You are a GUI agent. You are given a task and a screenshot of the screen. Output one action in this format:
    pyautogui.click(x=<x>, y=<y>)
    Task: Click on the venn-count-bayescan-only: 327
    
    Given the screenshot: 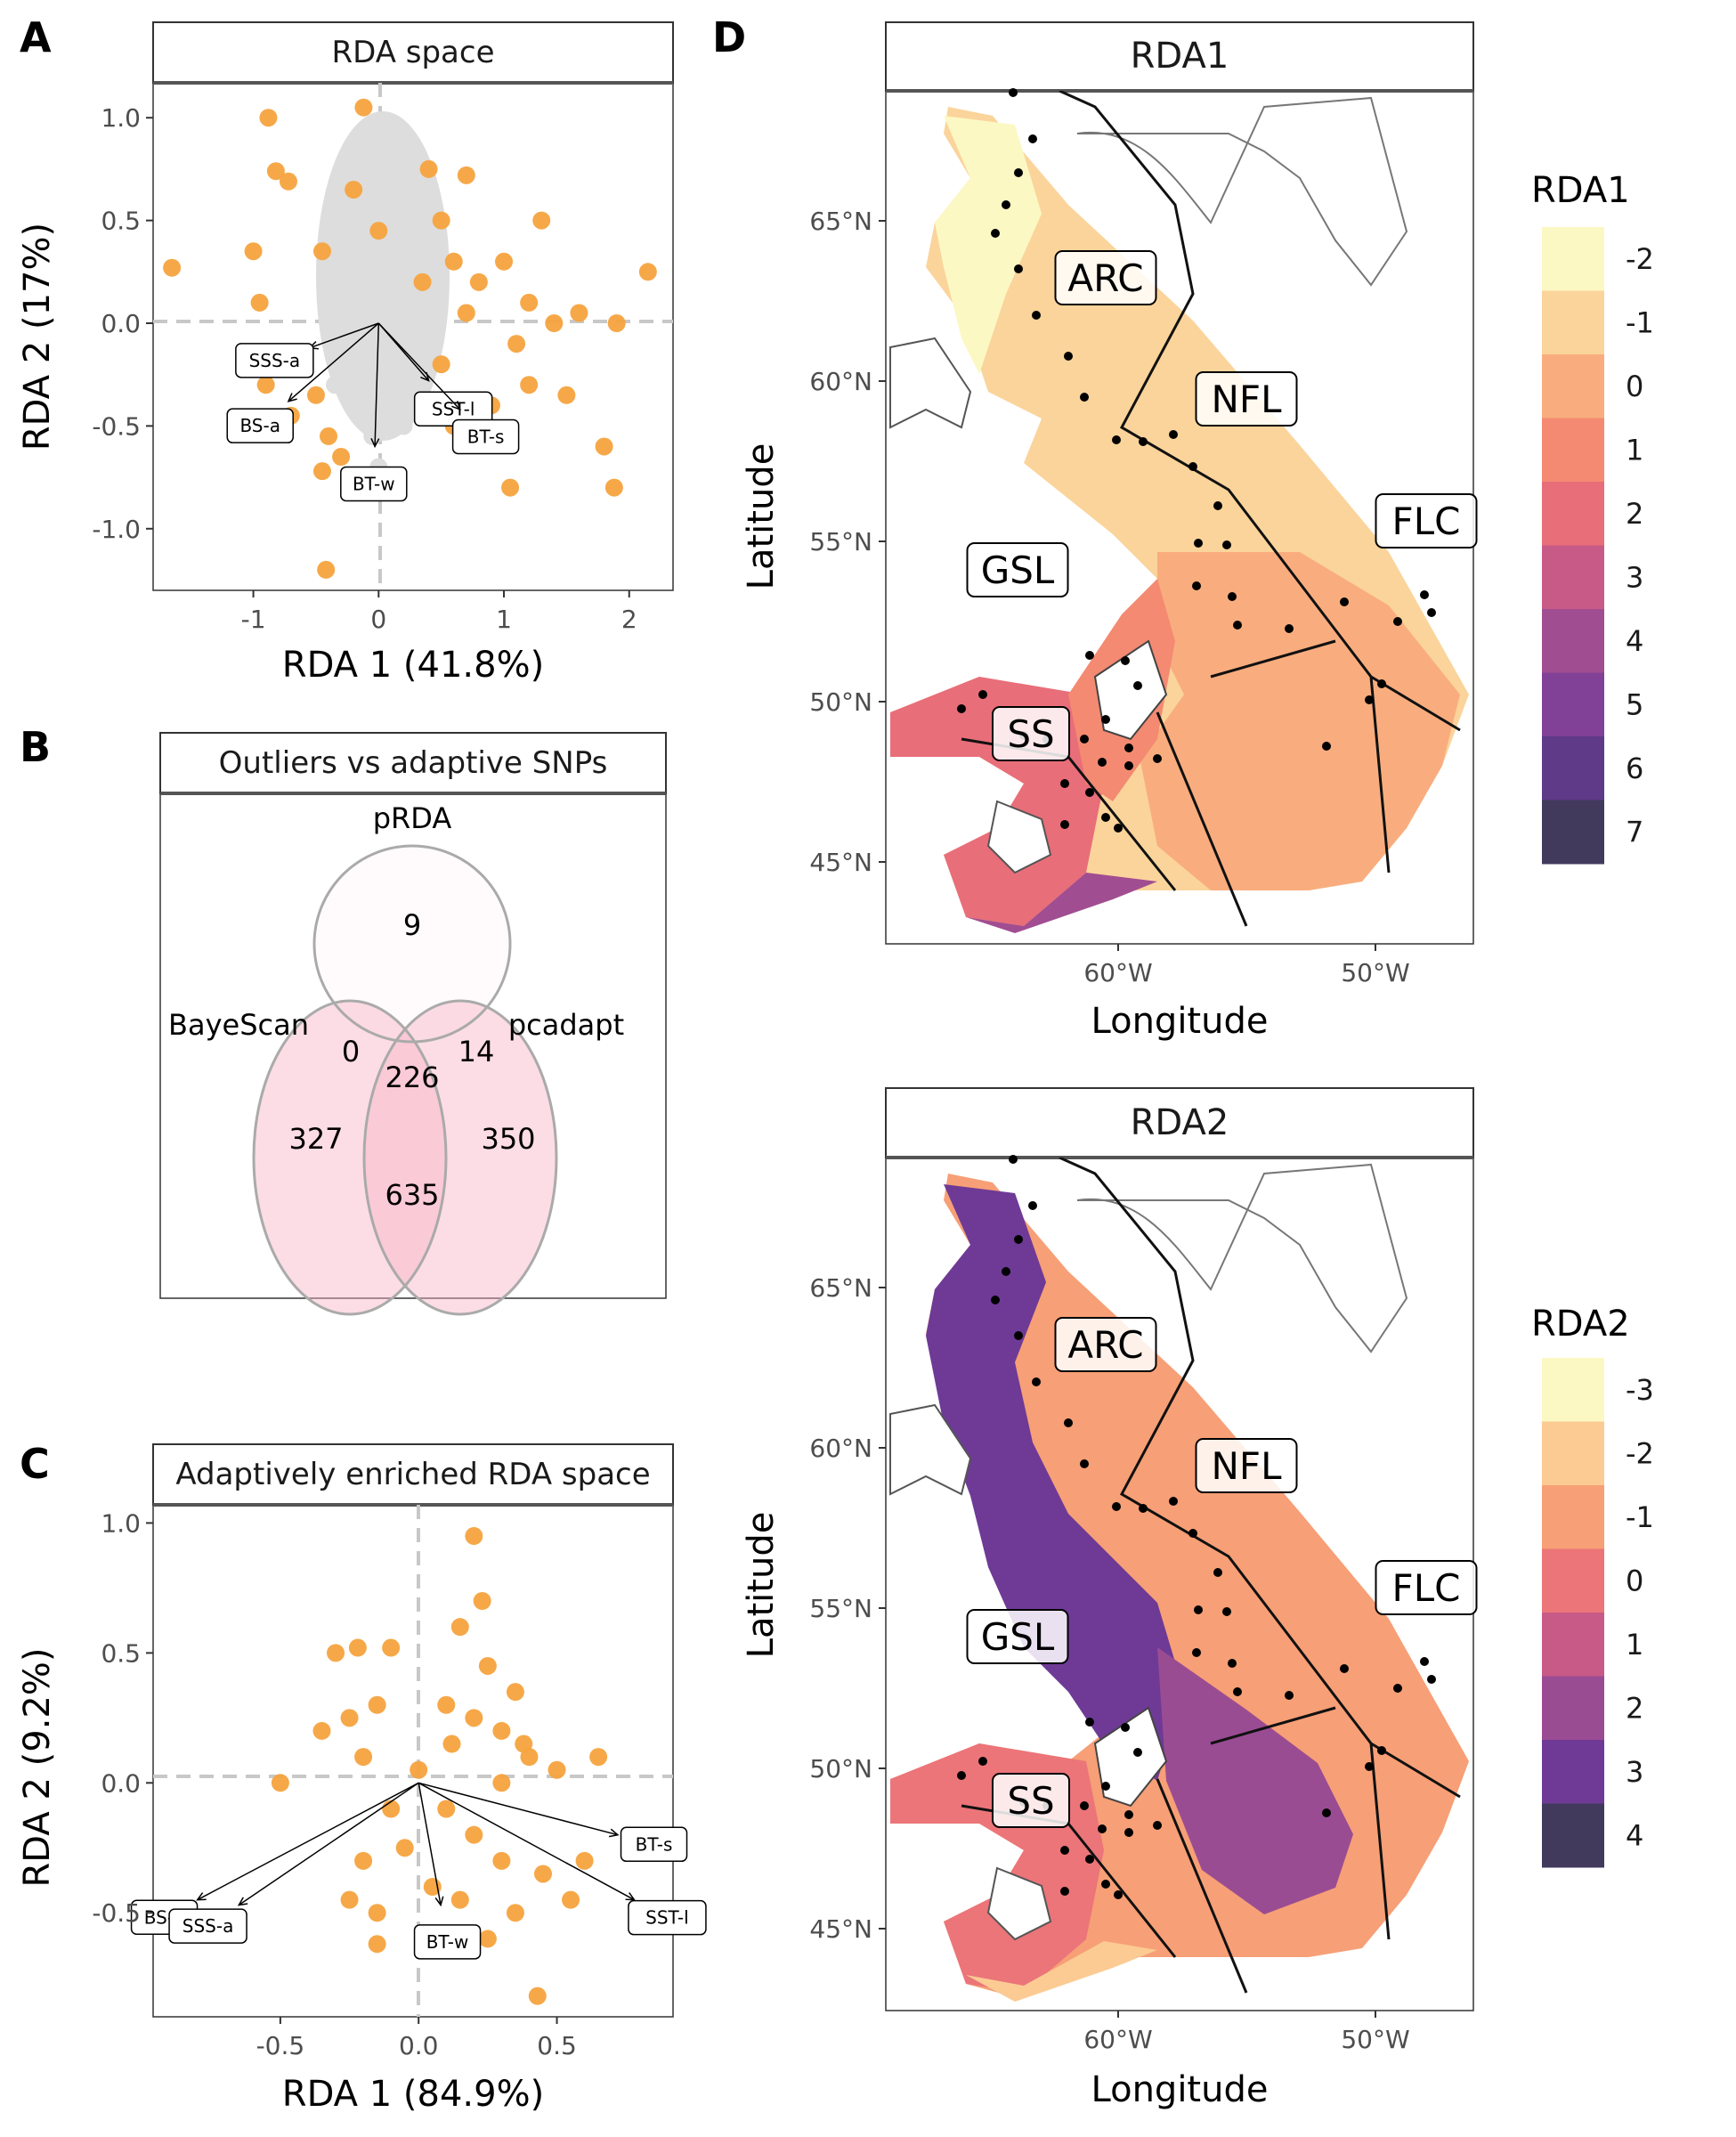 What is the action you would take?
    pyautogui.click(x=315, y=1139)
    